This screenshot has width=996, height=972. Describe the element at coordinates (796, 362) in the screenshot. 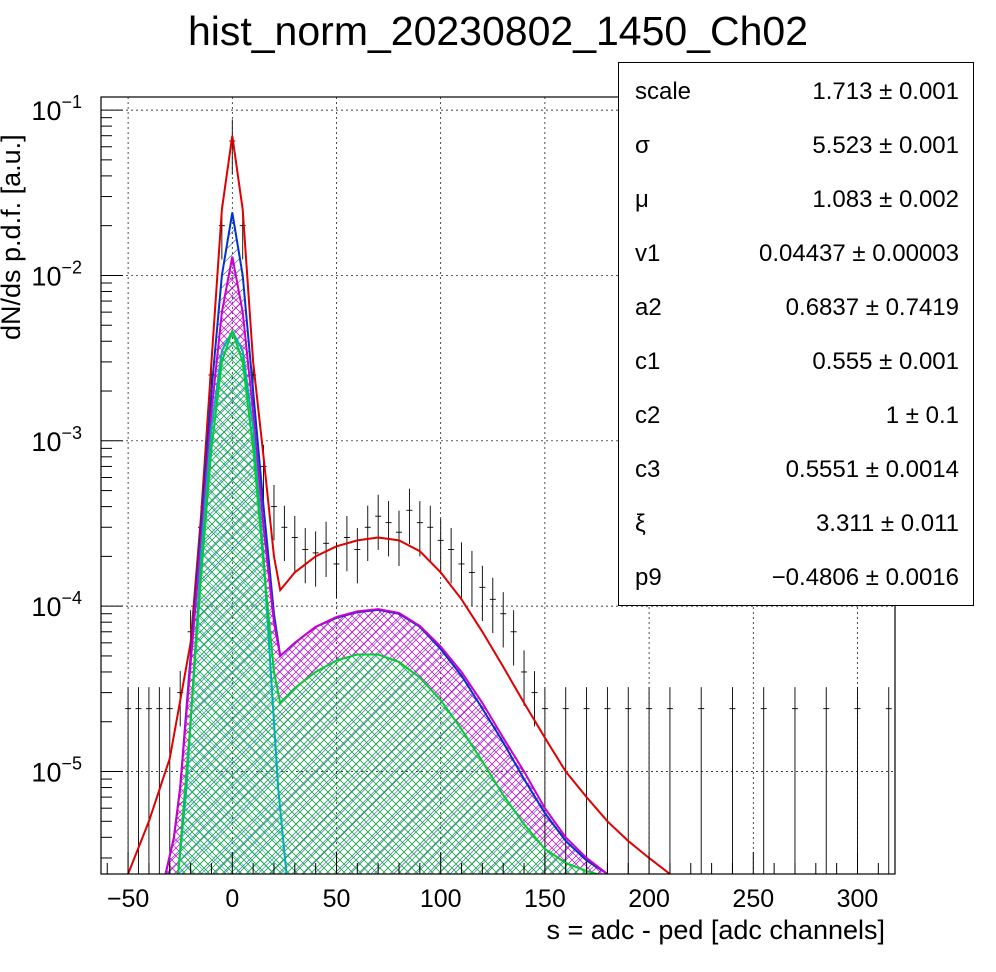

I see `stat-row: c1 0.555 ± 0.001` at that location.